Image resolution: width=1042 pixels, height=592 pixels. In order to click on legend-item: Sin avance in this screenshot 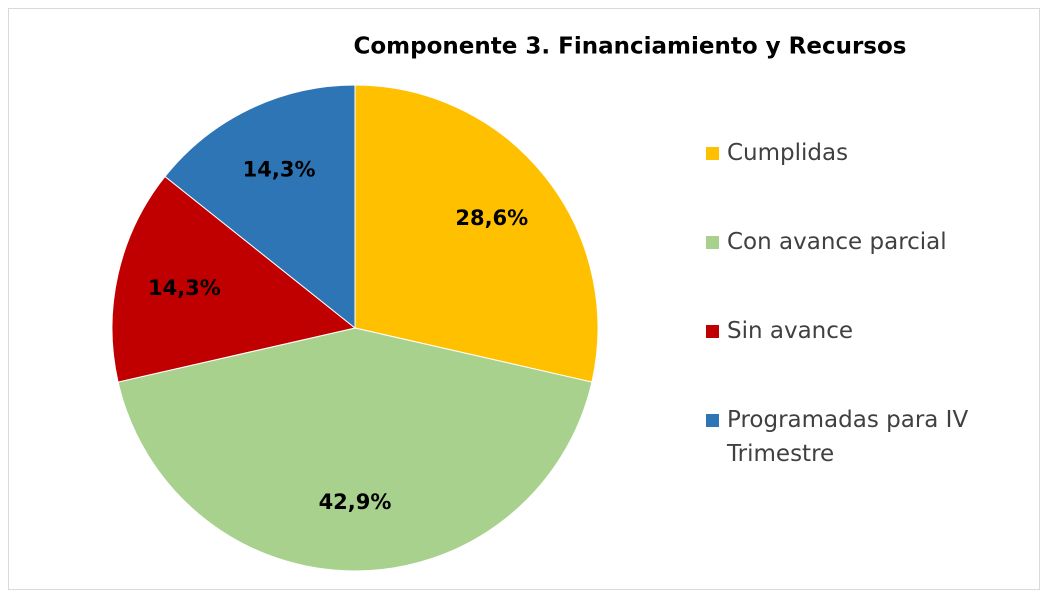, I will do `click(856, 331)`.